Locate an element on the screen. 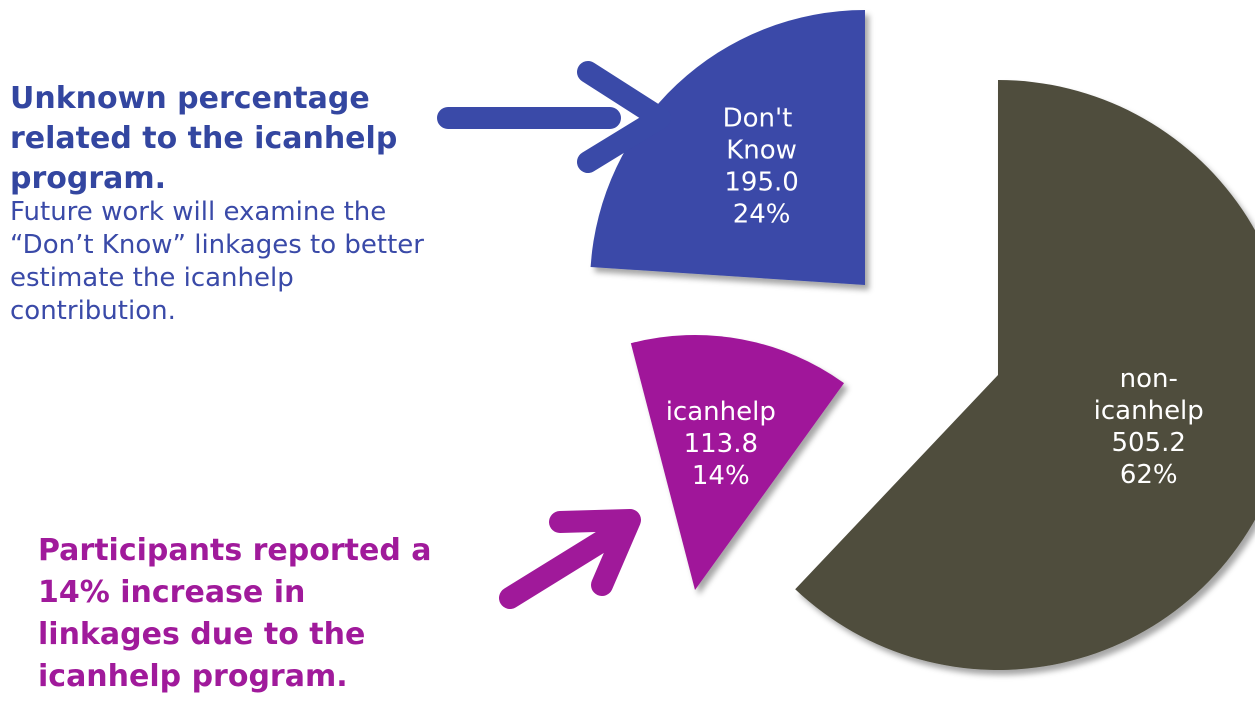  annotation-title: 14% increase in is located at coordinates (171, 592).